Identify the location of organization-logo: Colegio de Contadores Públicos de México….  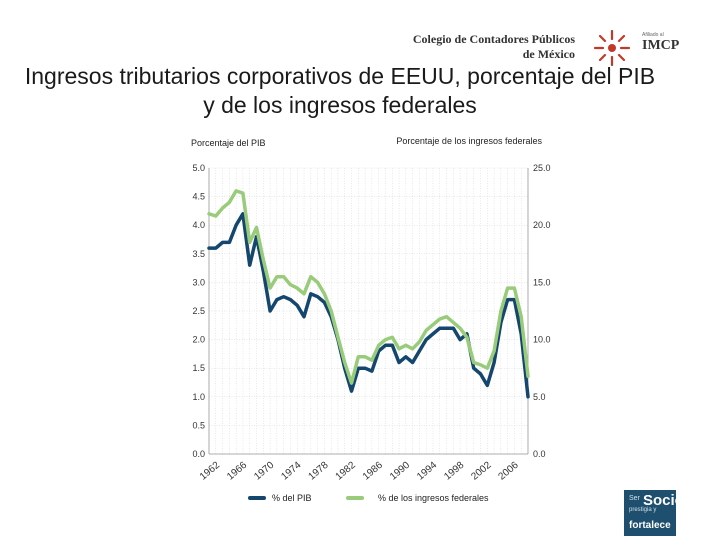
(546, 48).